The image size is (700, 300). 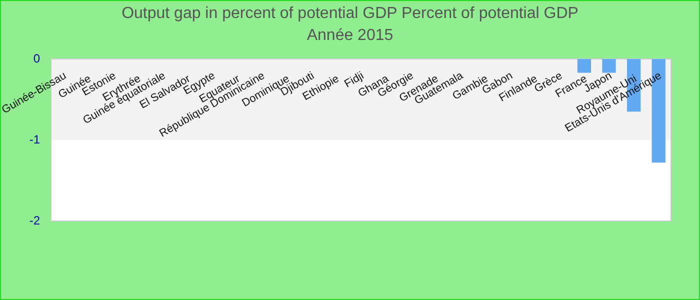 I want to click on y-tick-label: -1, so click(x=34, y=139).